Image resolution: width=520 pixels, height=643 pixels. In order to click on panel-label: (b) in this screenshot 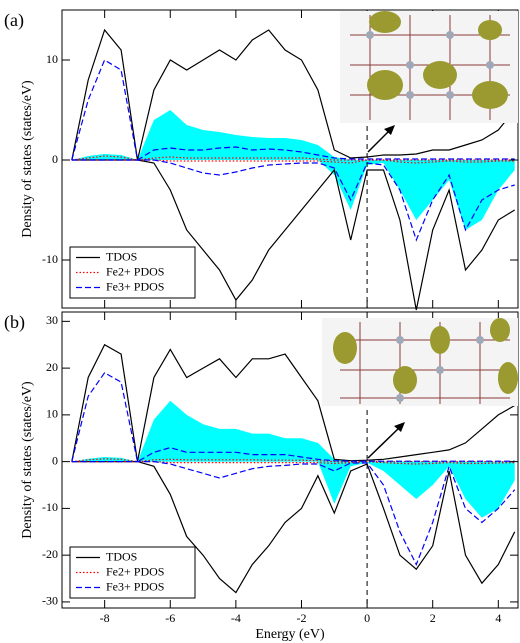, I will do `click(14, 322)`.